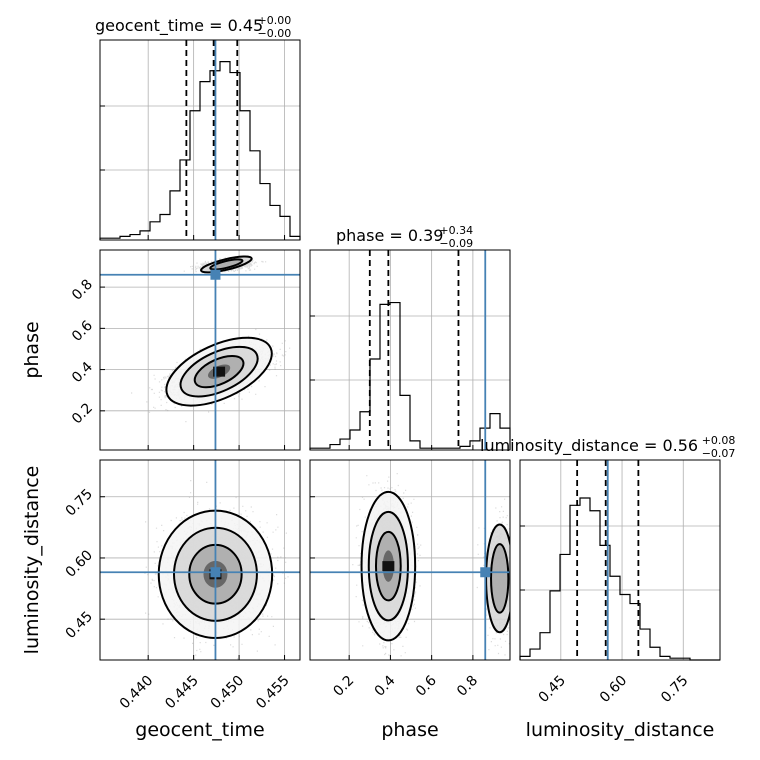  Describe the element at coordinates (199, 730) in the screenshot. I see `x-axis-label-geocent_time: geocent_time` at that location.